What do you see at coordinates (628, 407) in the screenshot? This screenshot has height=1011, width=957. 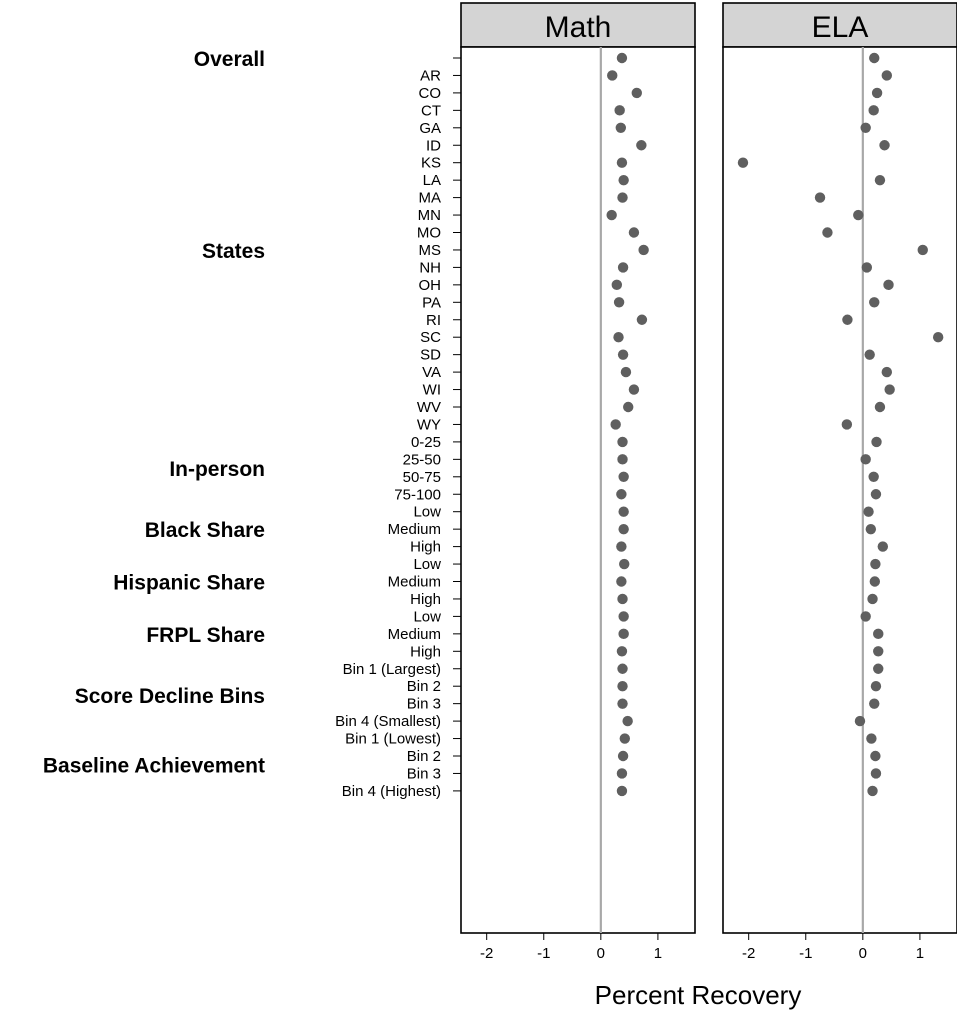 I see `point-math-states-wv` at bounding box center [628, 407].